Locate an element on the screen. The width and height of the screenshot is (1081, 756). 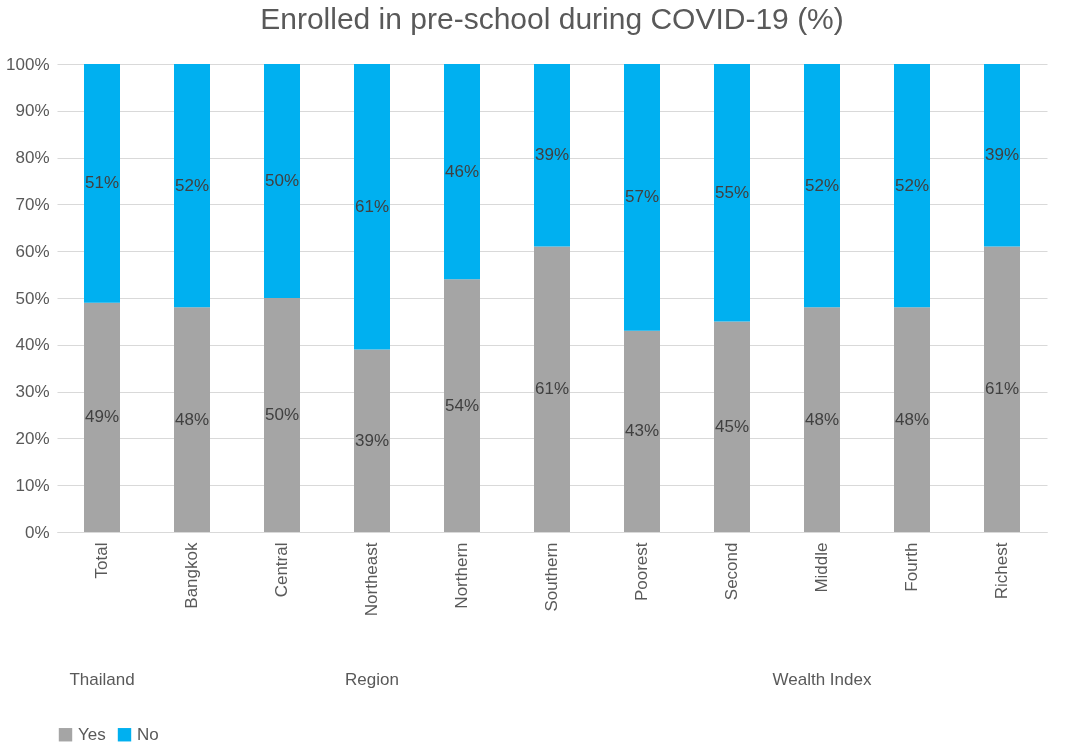
text: Wealth Index is located at coordinates (822, 679).